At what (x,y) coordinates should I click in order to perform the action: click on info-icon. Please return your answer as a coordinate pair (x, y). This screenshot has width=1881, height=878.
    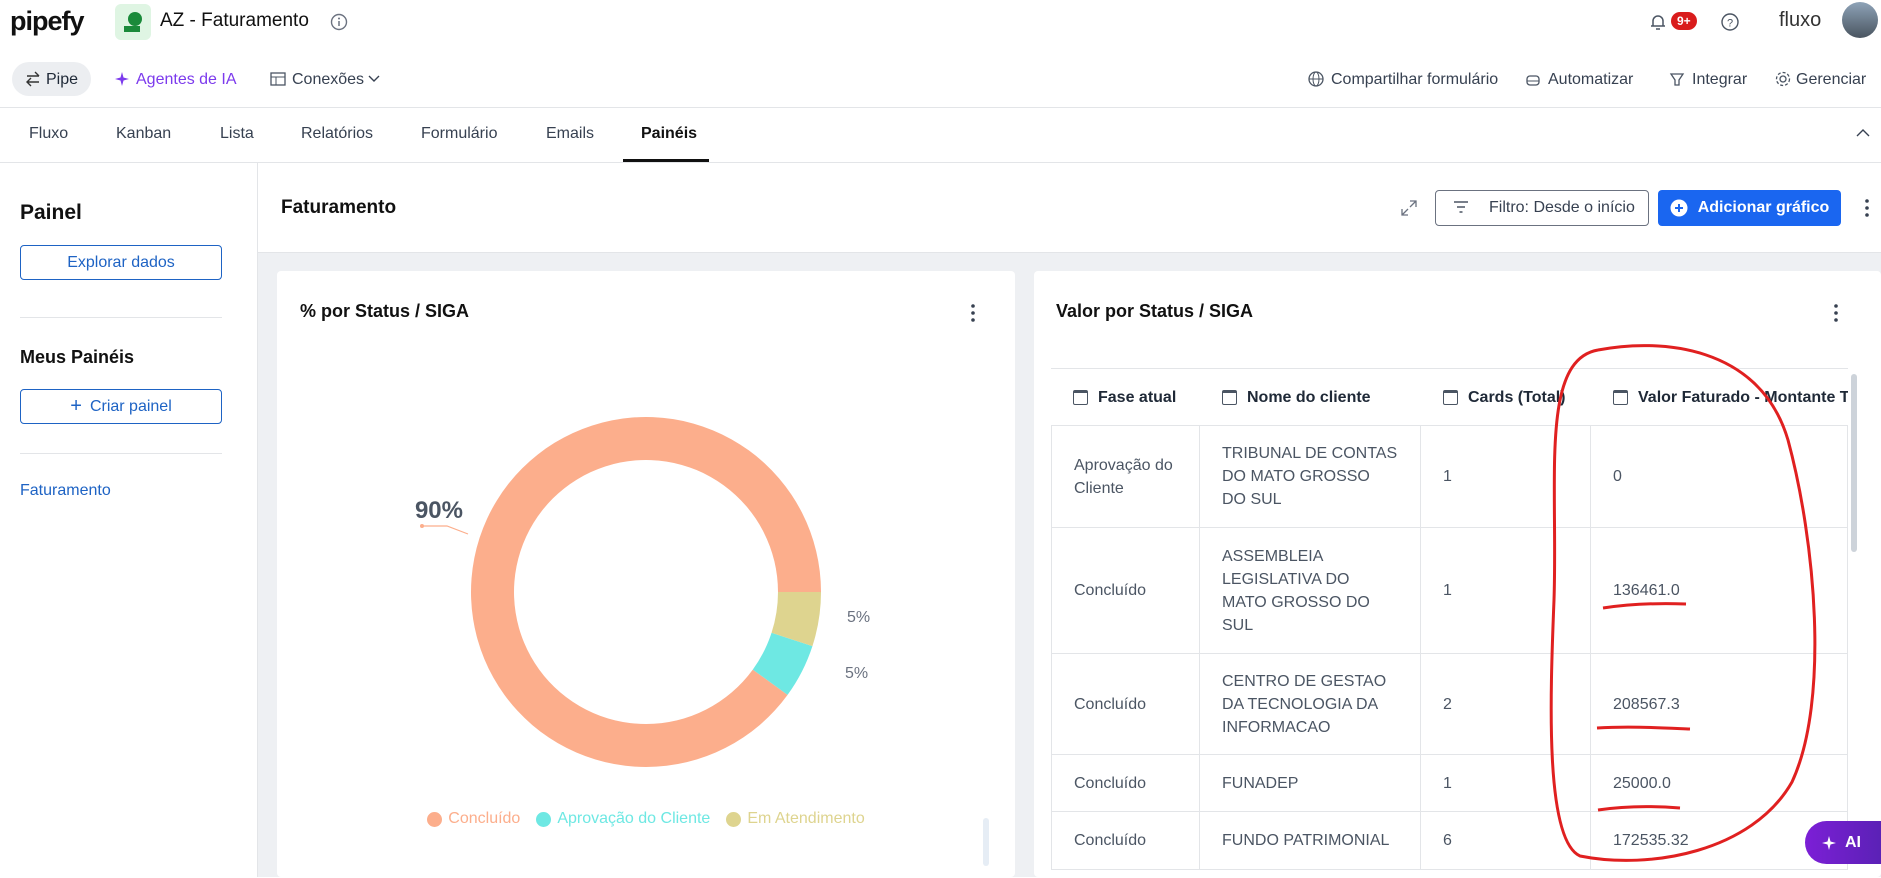
    Looking at the image, I should click on (339, 22).